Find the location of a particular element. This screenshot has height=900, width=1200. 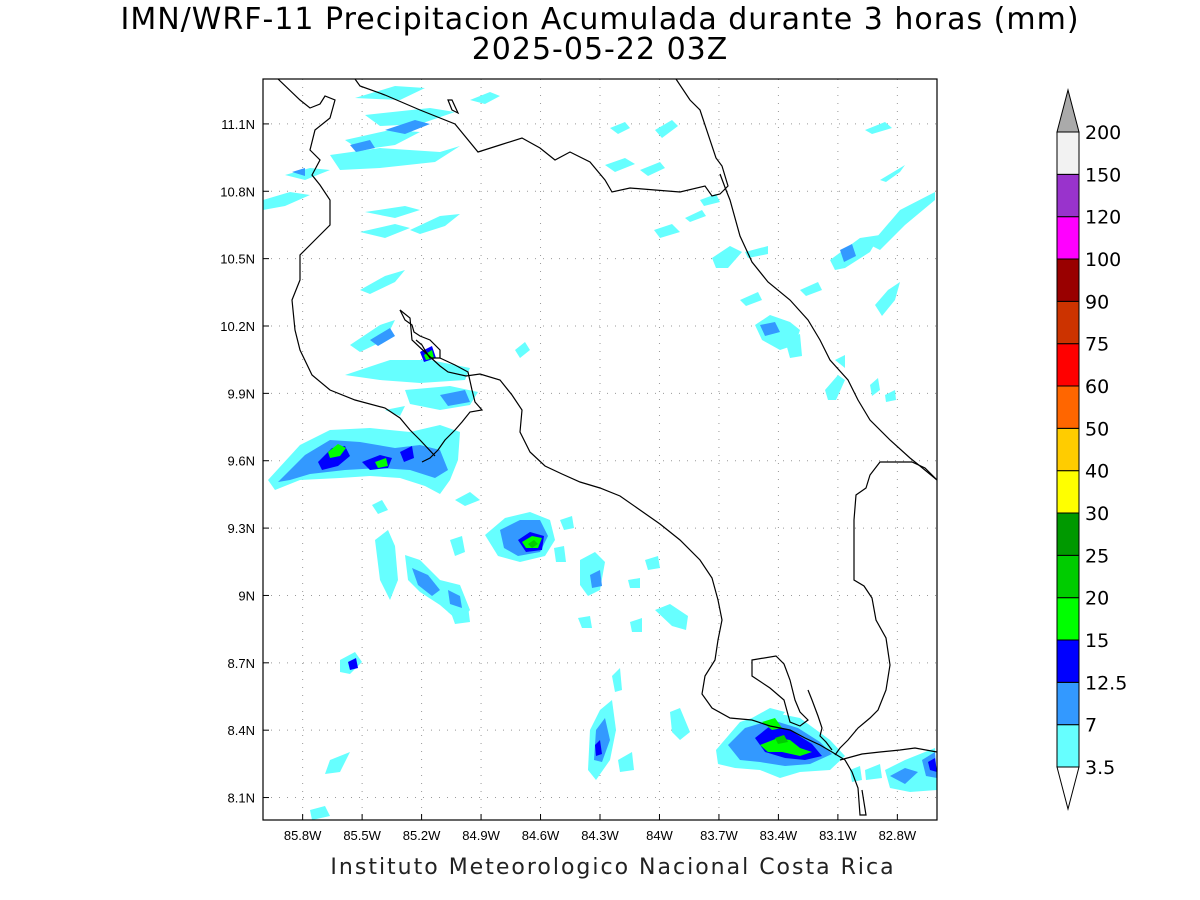

lon-tick-label: 82.8W is located at coordinates (898, 835).